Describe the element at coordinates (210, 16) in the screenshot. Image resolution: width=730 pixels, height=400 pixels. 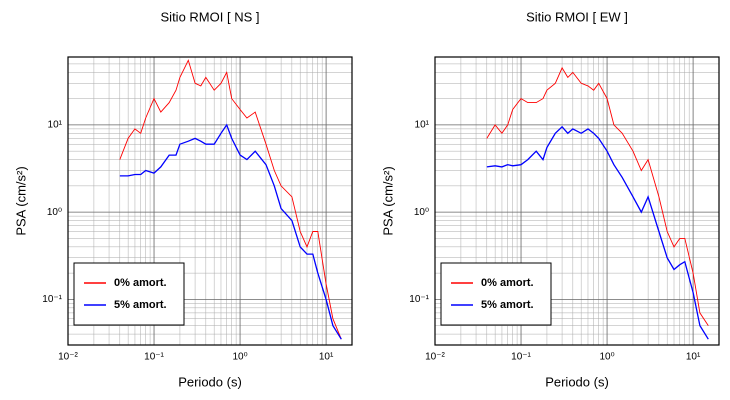
I see `chart-title: Sitio RMOI [ NS ]` at that location.